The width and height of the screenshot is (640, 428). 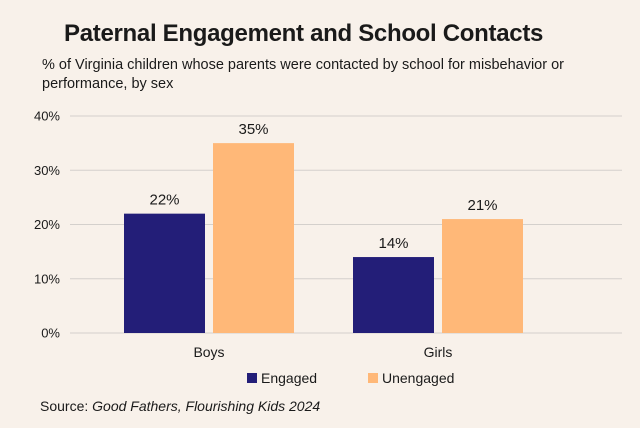 I want to click on data-label: 21%, so click(x=482, y=205).